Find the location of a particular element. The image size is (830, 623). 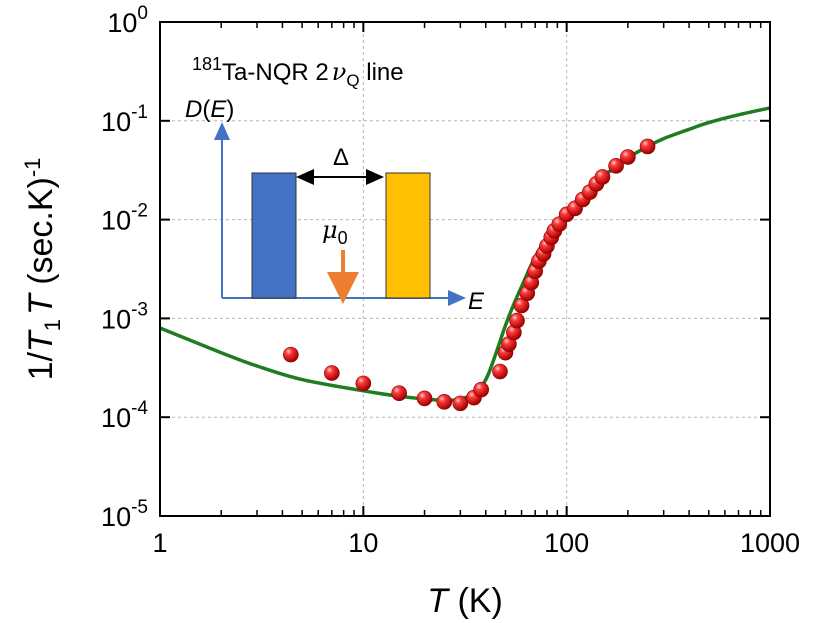

y-axis-title-sup: -1 is located at coordinates (32, 168).